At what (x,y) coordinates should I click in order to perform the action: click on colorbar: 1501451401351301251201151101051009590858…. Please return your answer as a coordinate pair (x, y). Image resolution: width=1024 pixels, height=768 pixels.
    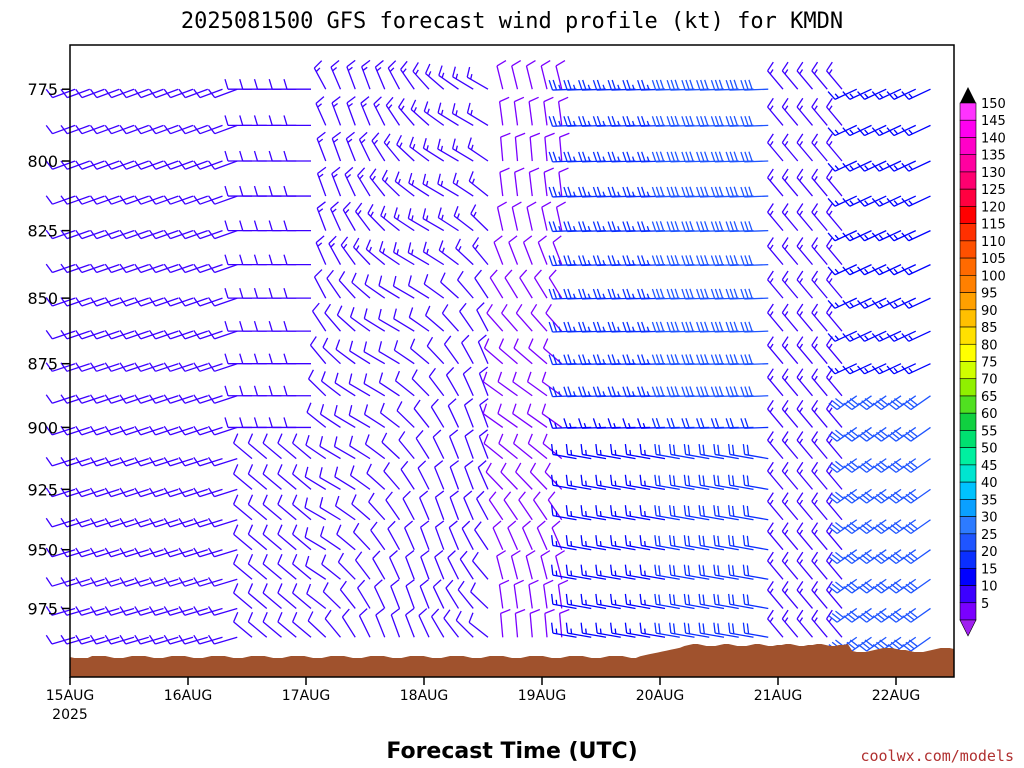
    Looking at the image, I should click on (982, 362).